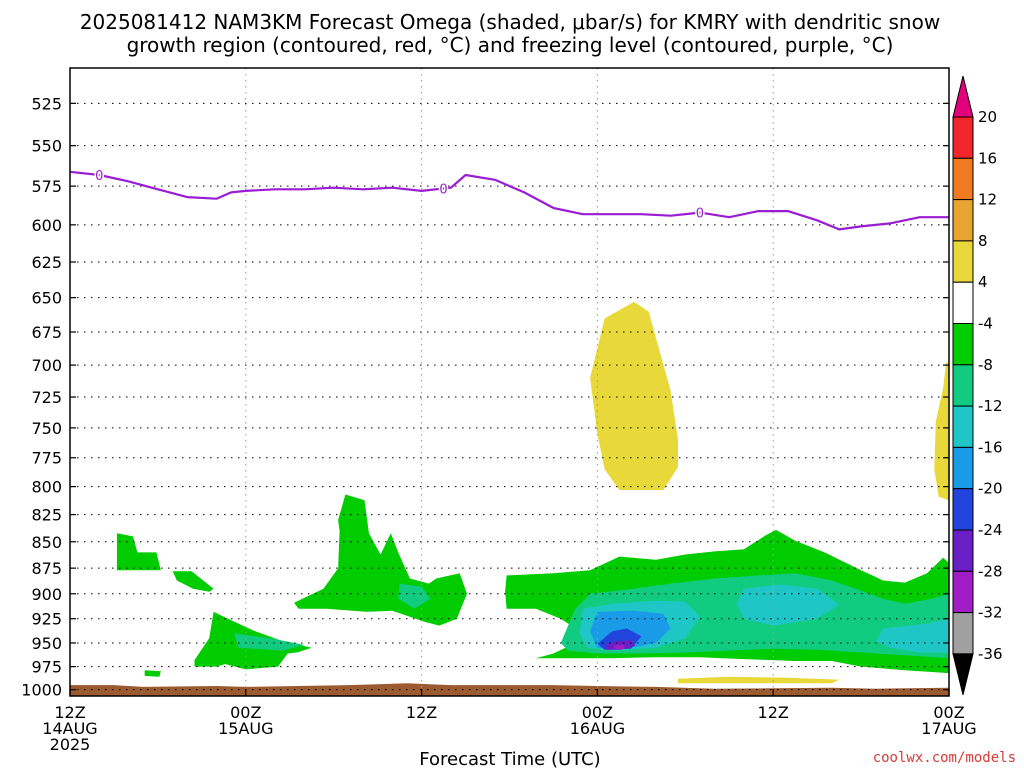 The height and width of the screenshot is (768, 1024). I want to click on terrain-layer, so click(509, 689).